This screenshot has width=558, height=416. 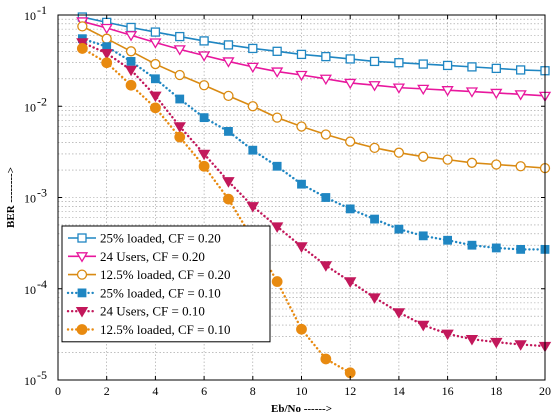 I want to click on x-tick-label: 16, so click(x=448, y=391).